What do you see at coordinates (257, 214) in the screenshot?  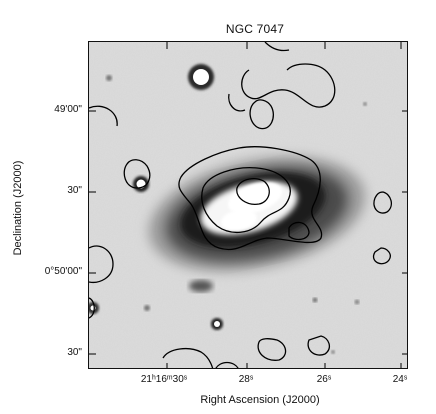 I see `galaxy-ngc7047` at bounding box center [257, 214].